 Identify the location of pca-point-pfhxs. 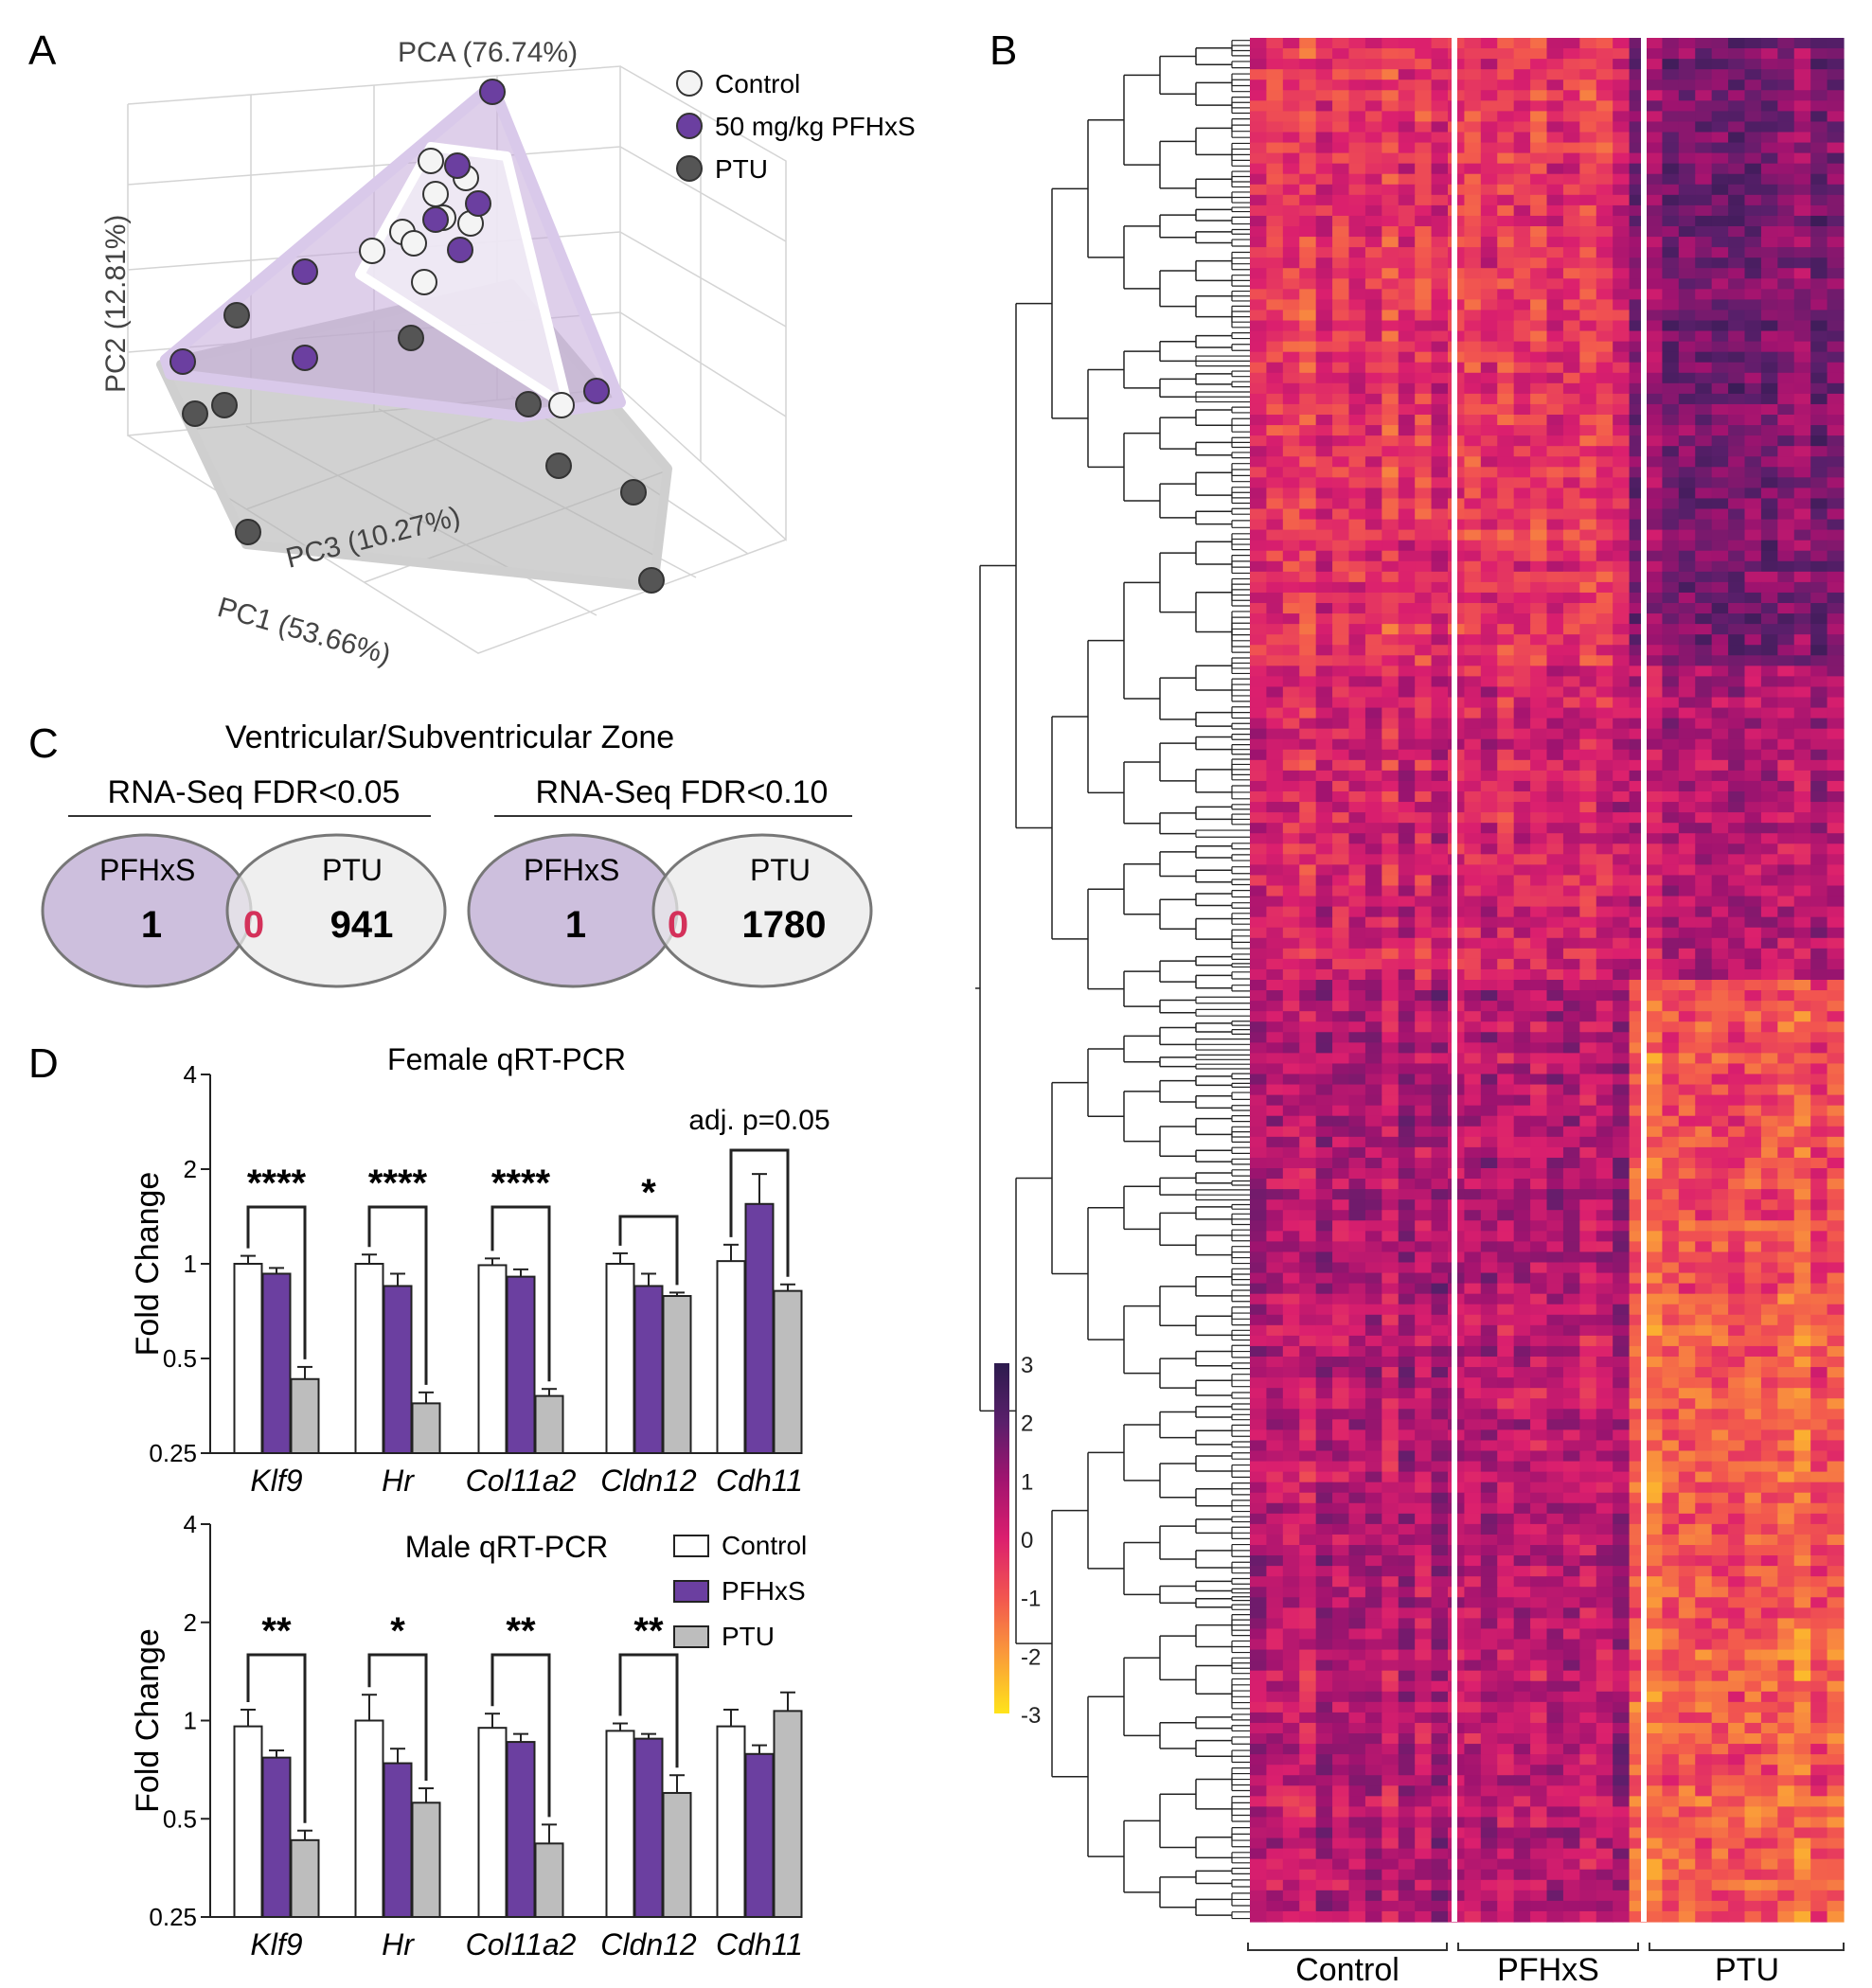
(596, 391).